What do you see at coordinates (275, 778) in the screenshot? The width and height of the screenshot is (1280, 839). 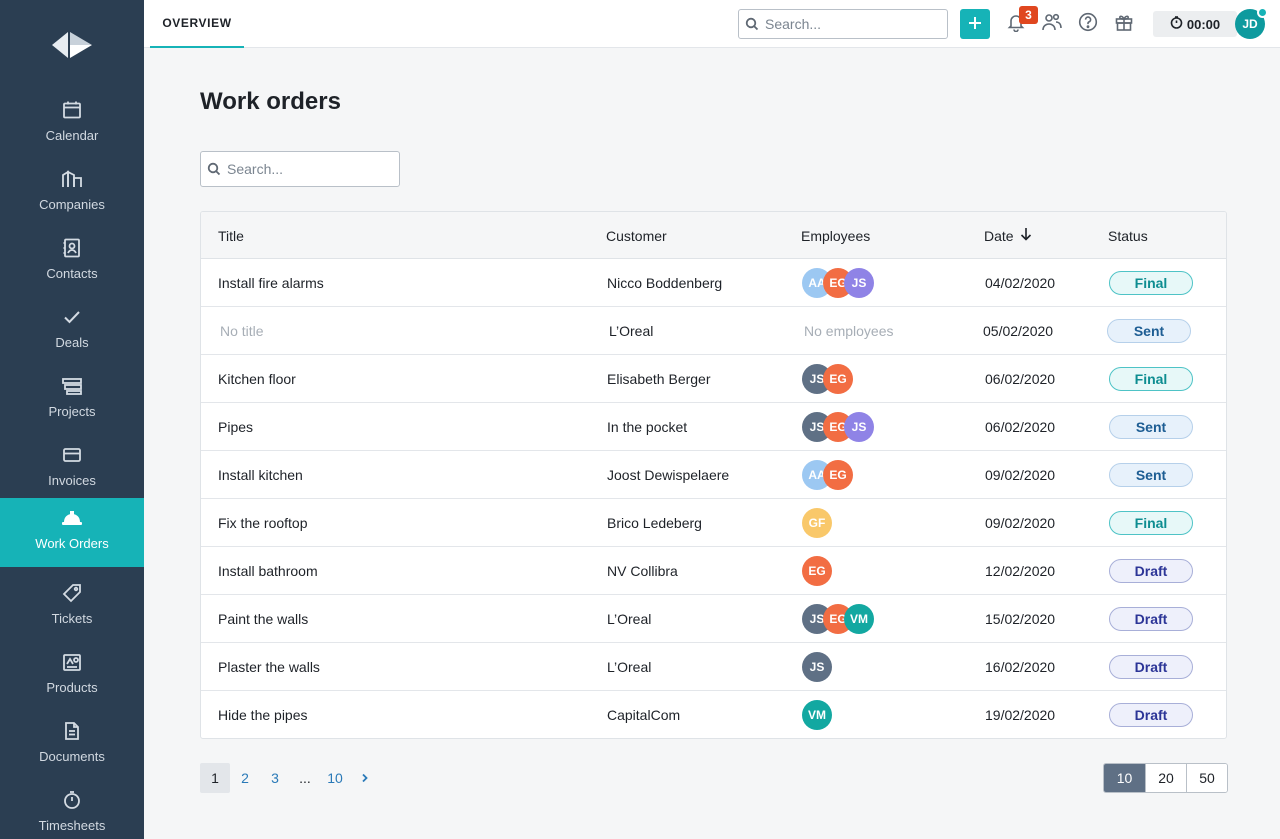 I see `page-3-button: 3` at bounding box center [275, 778].